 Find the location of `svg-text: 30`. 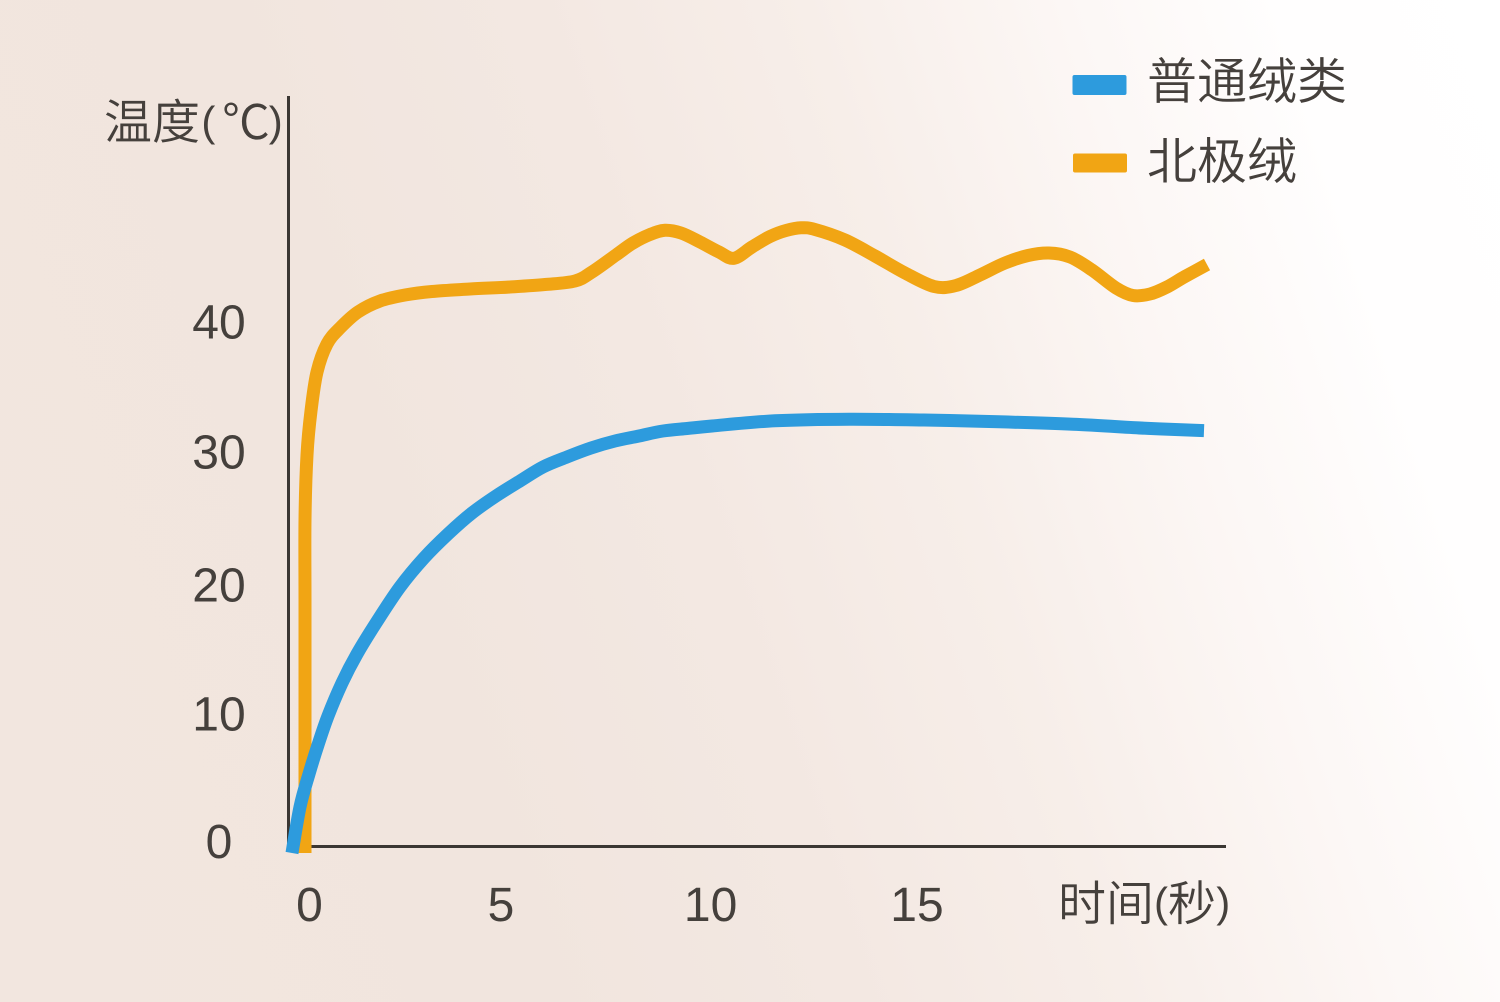

svg-text: 30 is located at coordinates (218, 453).